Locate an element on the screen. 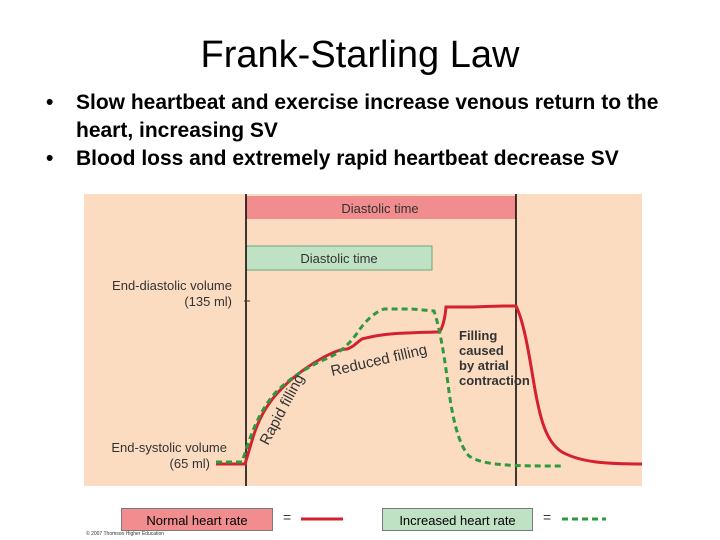 This screenshot has width=720, height=540. normal-diastolic-bar is located at coordinates (381, 207).